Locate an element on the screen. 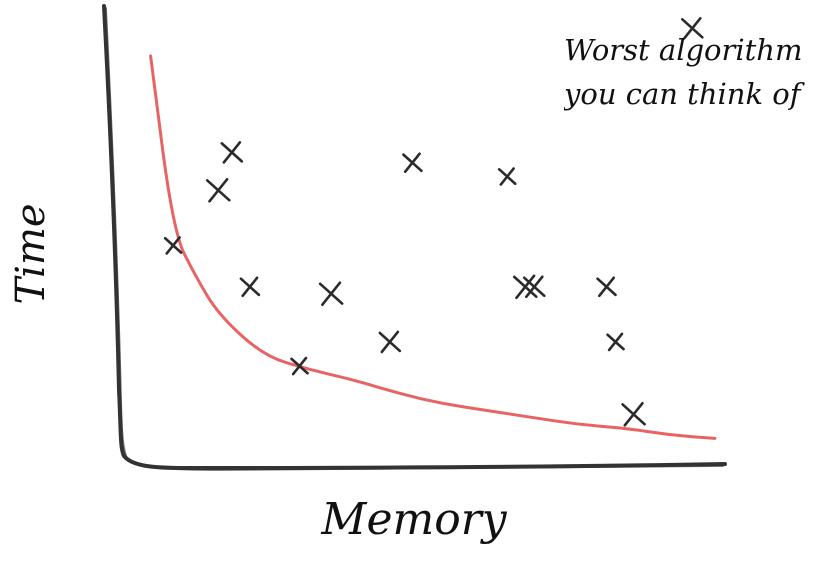  annotation-wrap: Worst algorithm you can think of is located at coordinates (683, 72).